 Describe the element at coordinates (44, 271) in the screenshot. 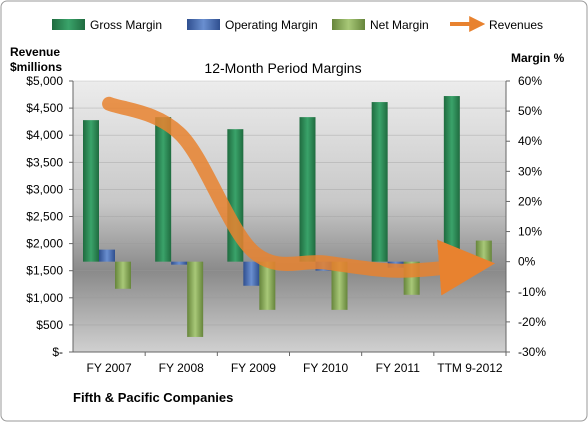

I see `left-tick-label: $1,500` at that location.